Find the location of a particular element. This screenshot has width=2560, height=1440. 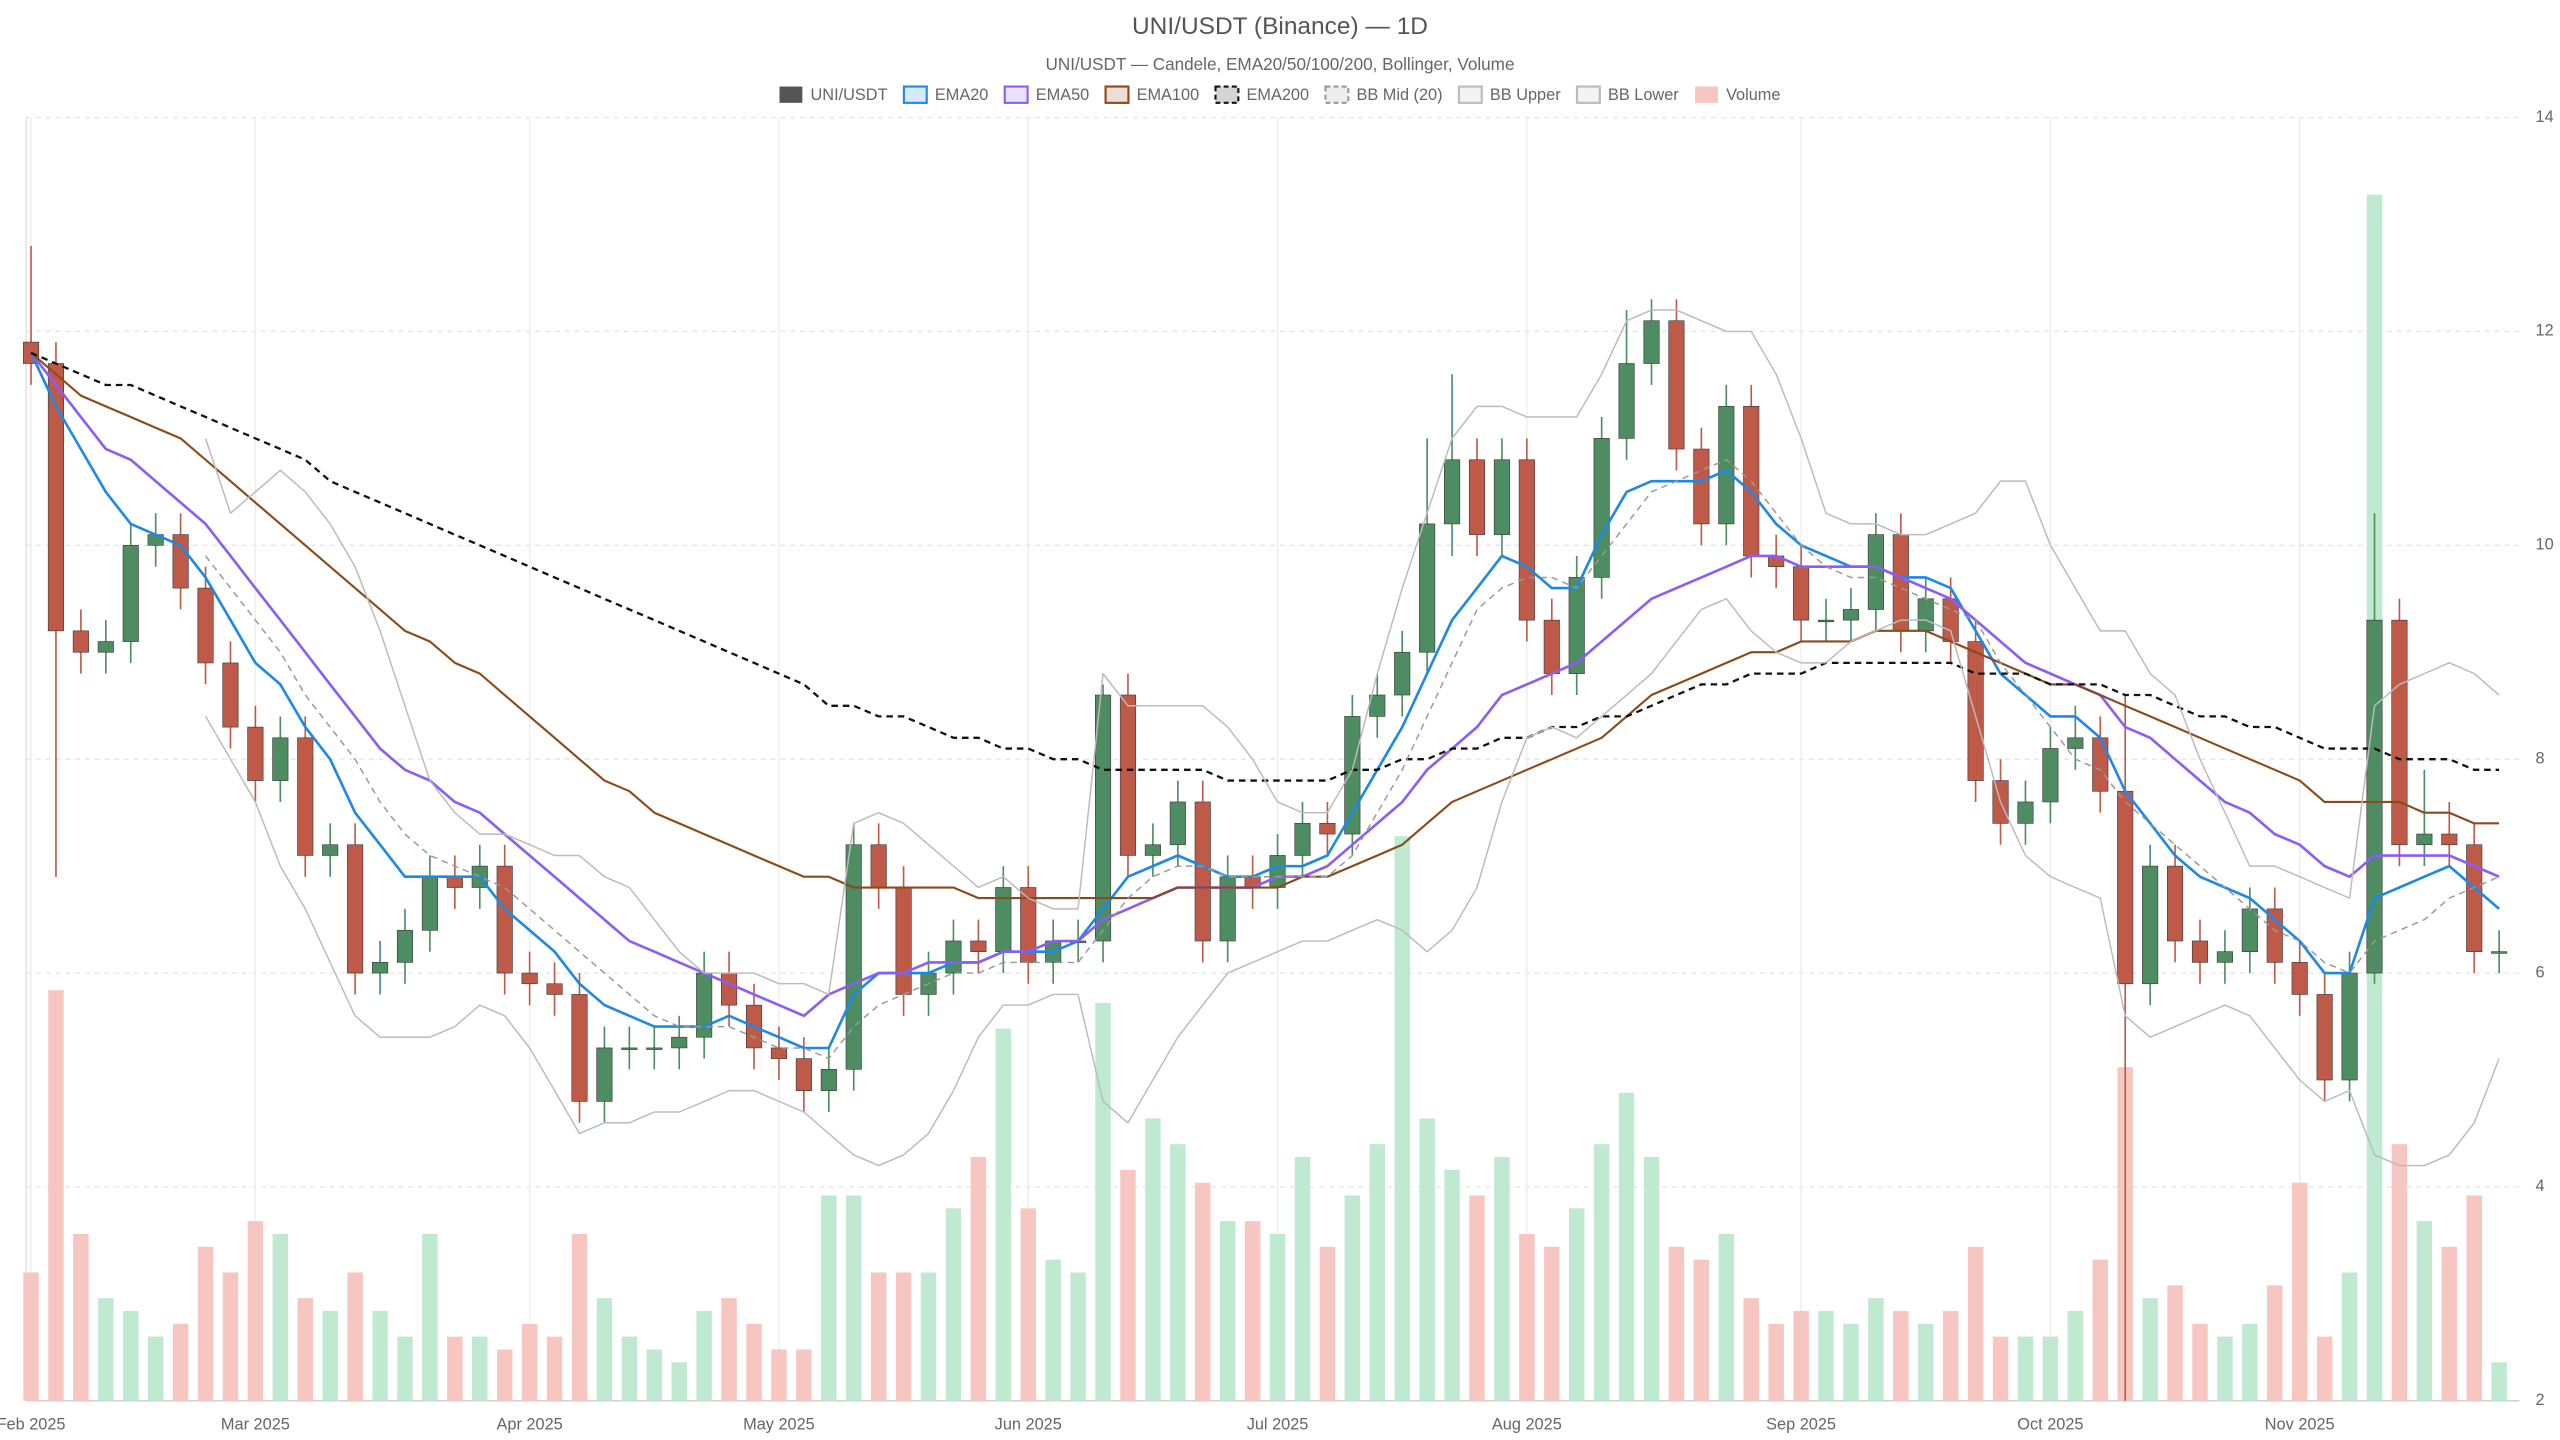

legend-label: UNI/USDT is located at coordinates (849, 95).